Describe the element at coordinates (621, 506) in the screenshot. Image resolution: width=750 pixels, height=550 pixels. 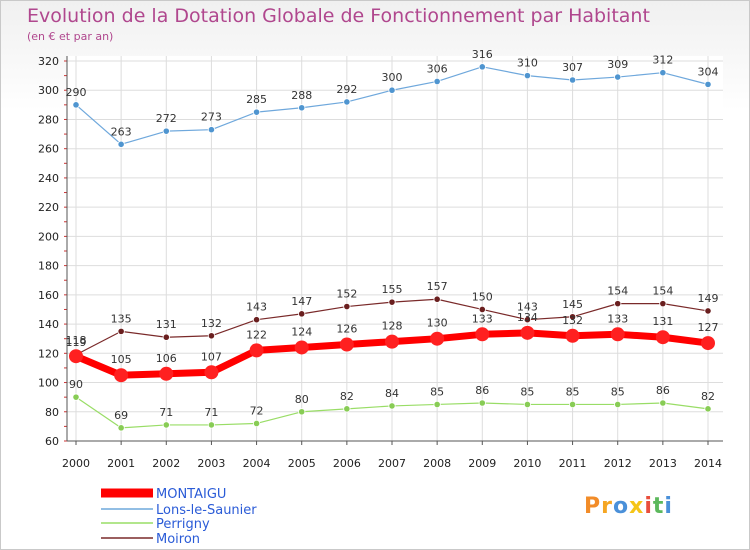
I see `logo-letter: o` at that location.